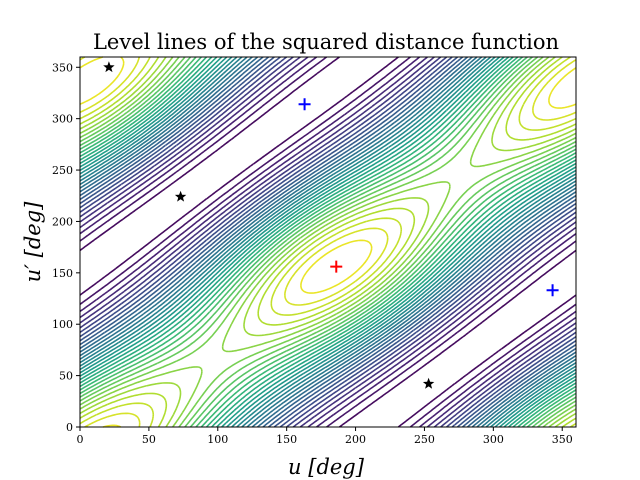 Image resolution: width=640 pixels, height=480 pixels. What do you see at coordinates (33, 241) in the screenshot?
I see `y-axis-label: u′ [deg]` at bounding box center [33, 241].